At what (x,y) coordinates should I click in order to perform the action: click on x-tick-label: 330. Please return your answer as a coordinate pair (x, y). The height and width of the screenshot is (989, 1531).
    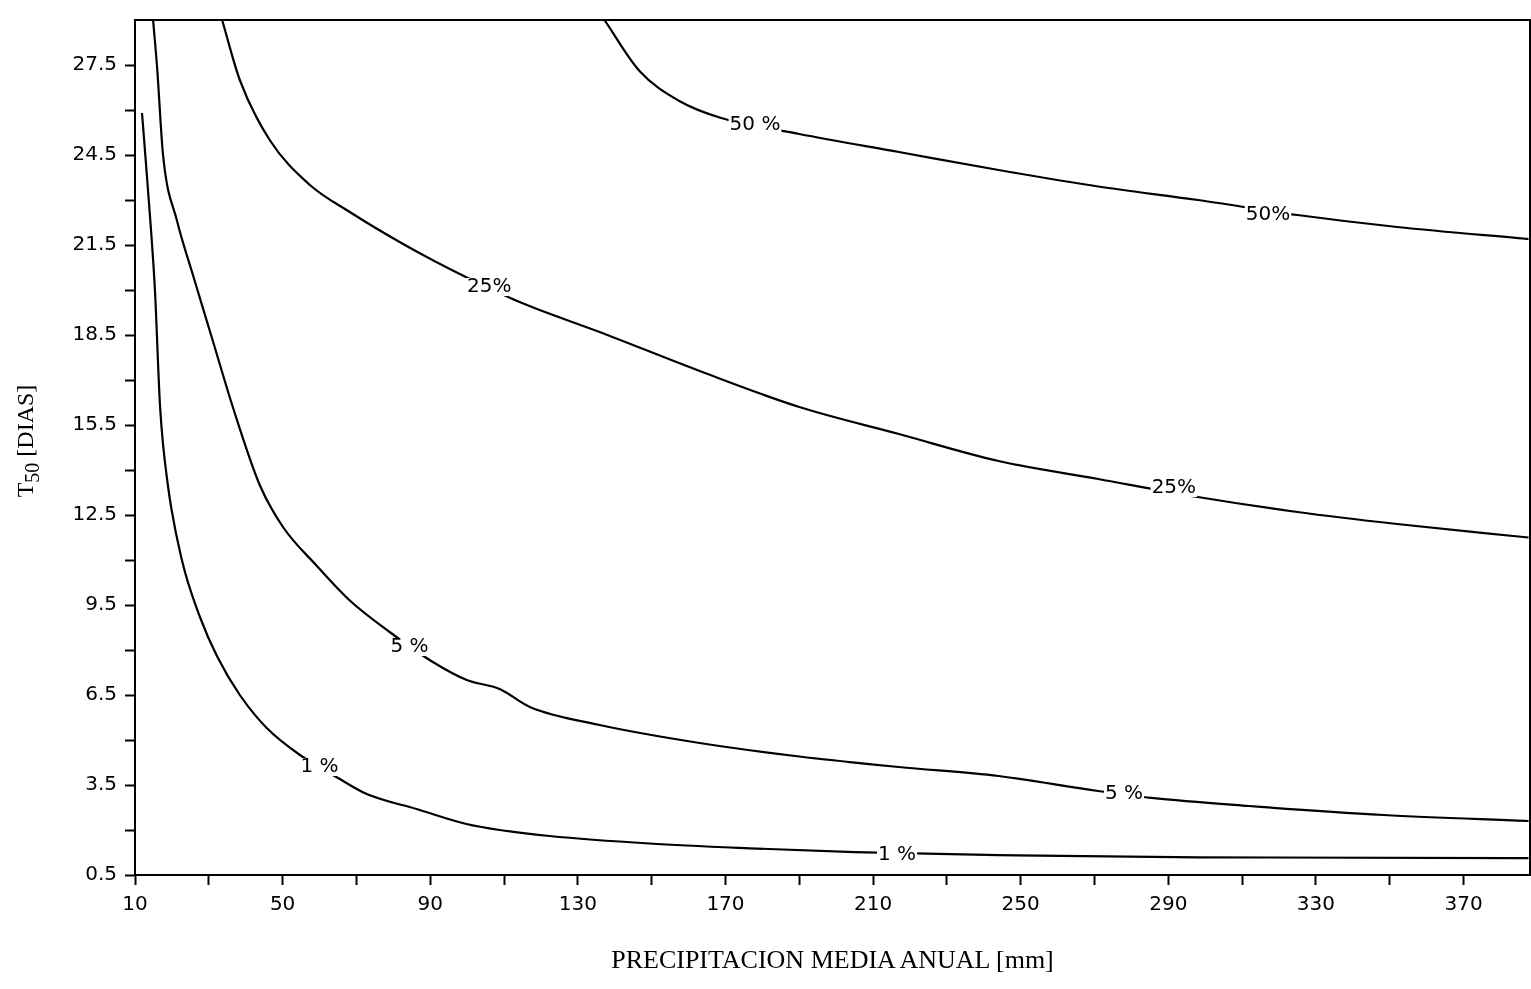
    Looking at the image, I should click on (1316, 903).